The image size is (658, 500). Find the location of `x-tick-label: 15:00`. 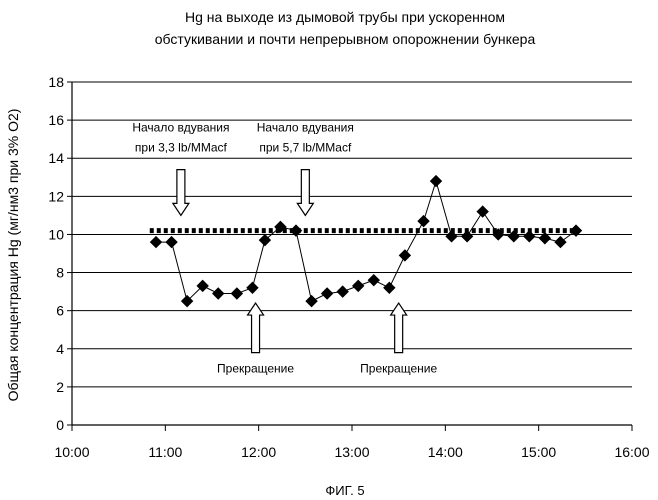

x-tick-label: 15:00 is located at coordinates (538, 452).